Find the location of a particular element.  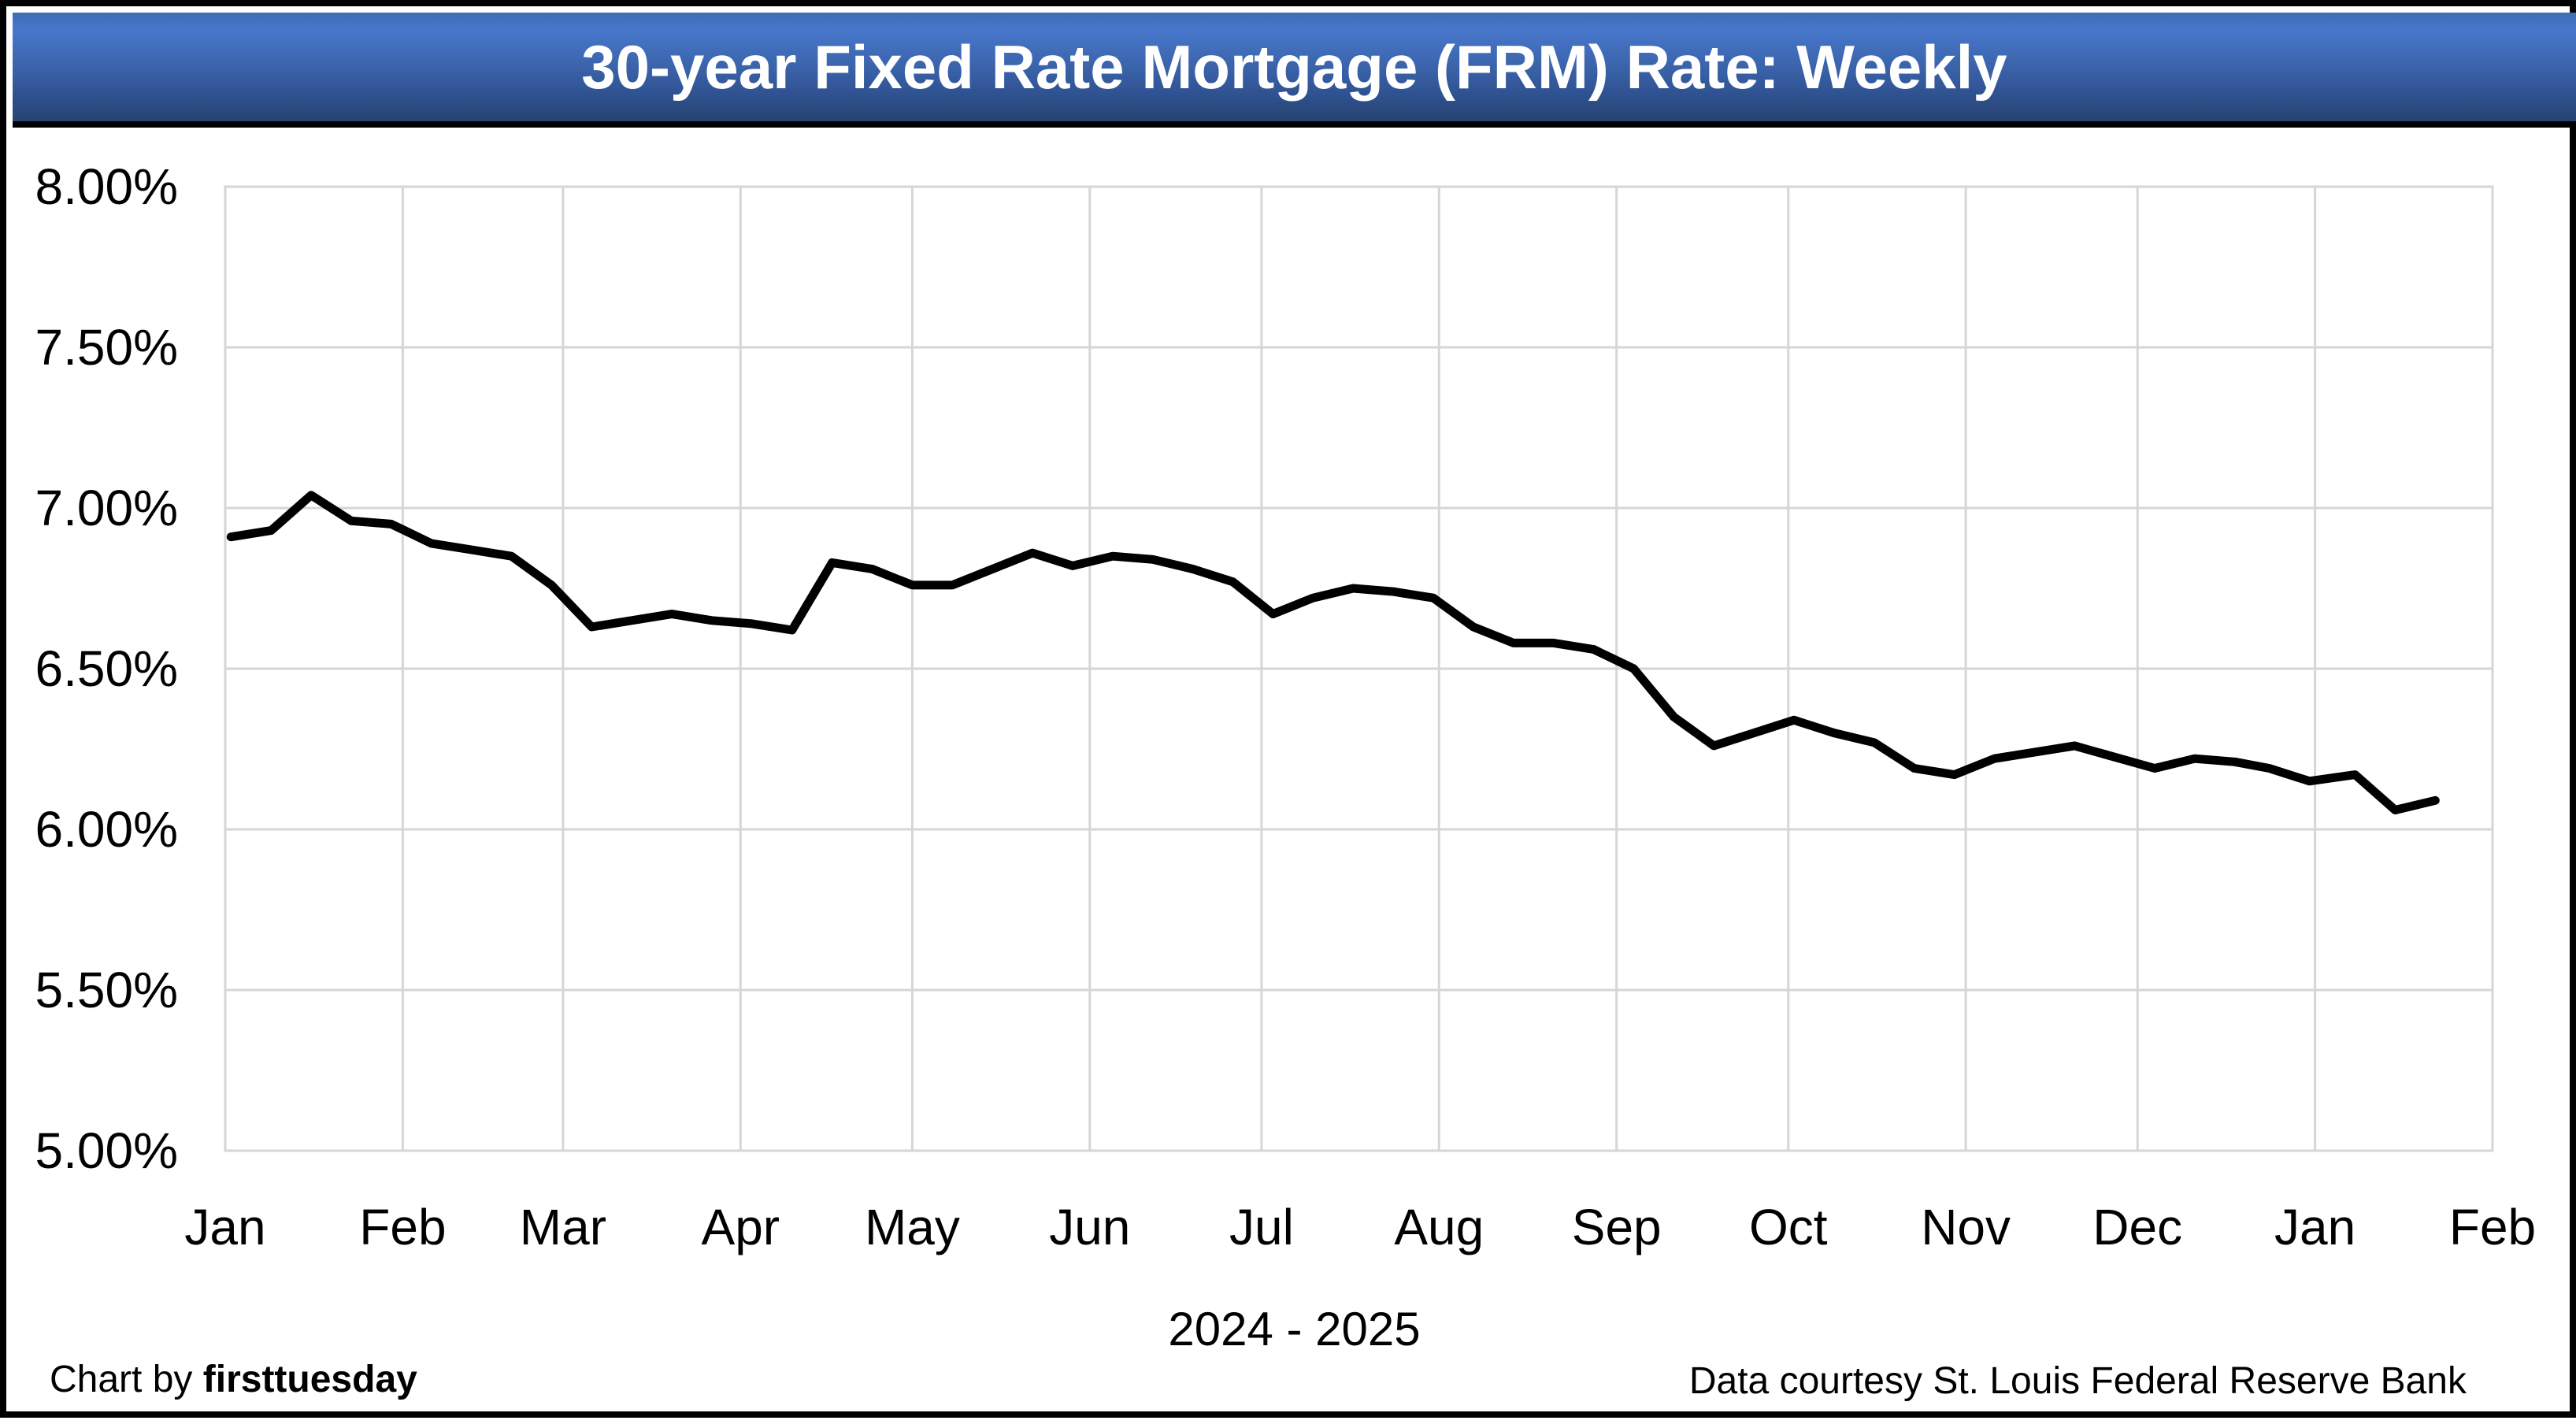

chart-credit-prefix: Chart by is located at coordinates (126, 1379).